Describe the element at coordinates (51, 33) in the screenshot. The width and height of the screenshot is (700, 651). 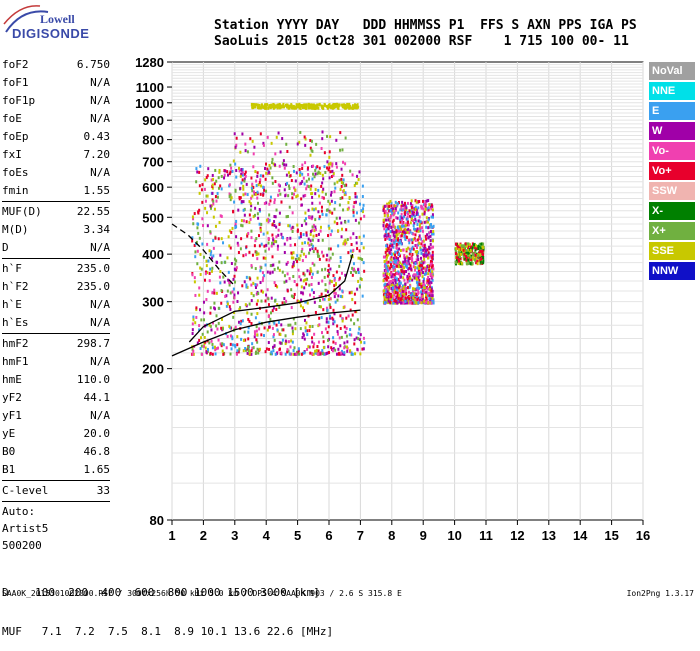
I see `logo-digisonde-text: DIGISONDE` at that location.